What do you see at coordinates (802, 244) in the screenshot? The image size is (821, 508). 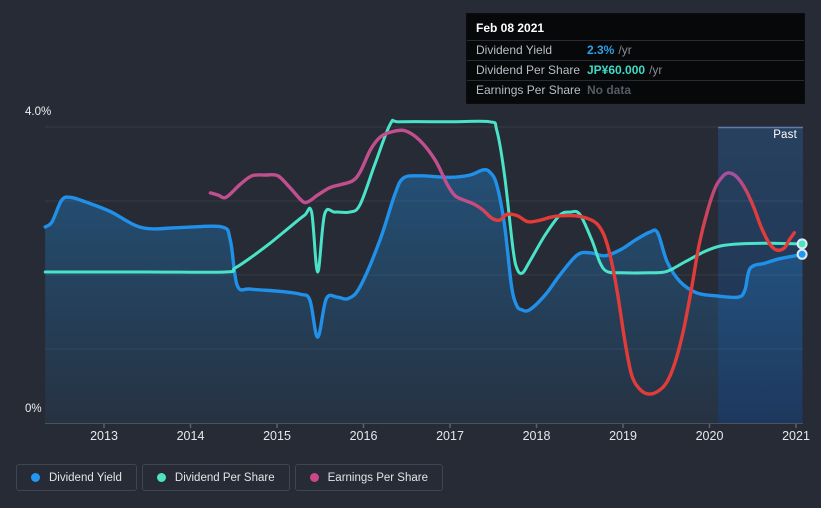 I see `hover-marker-dividend-per-share` at bounding box center [802, 244].